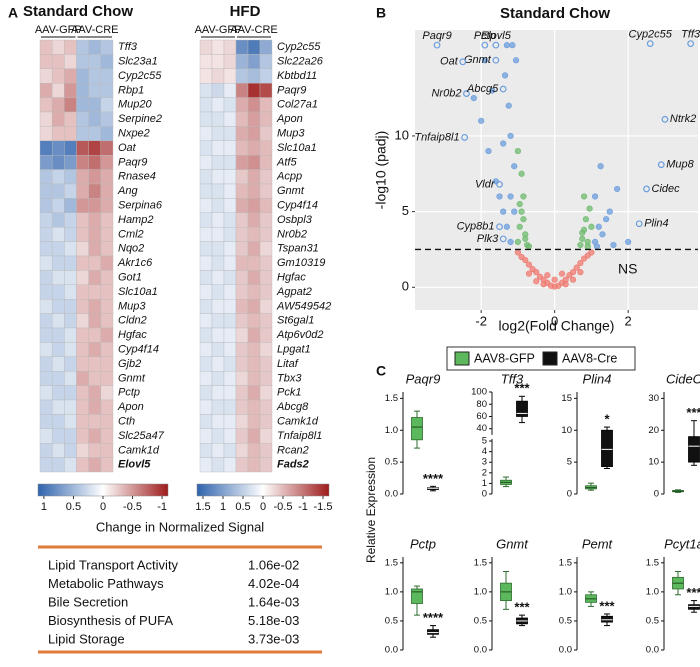 This screenshot has width=700, height=667. I want to click on row-label: Gnmt, so click(132, 378).